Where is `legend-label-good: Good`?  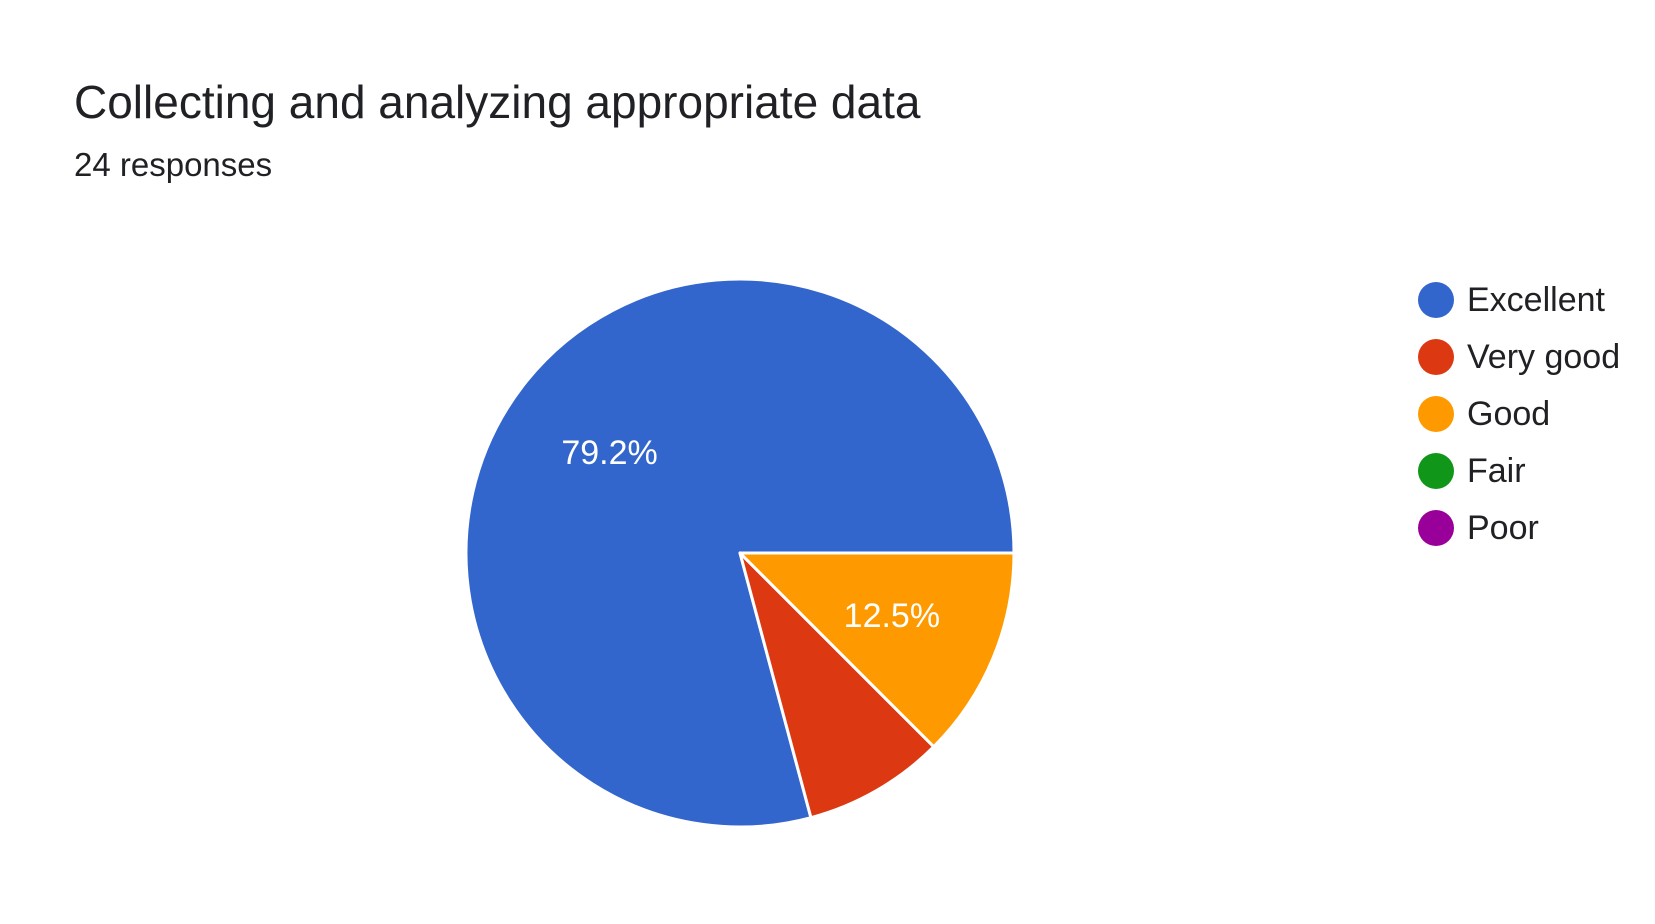 legend-label-good: Good is located at coordinates (1509, 414).